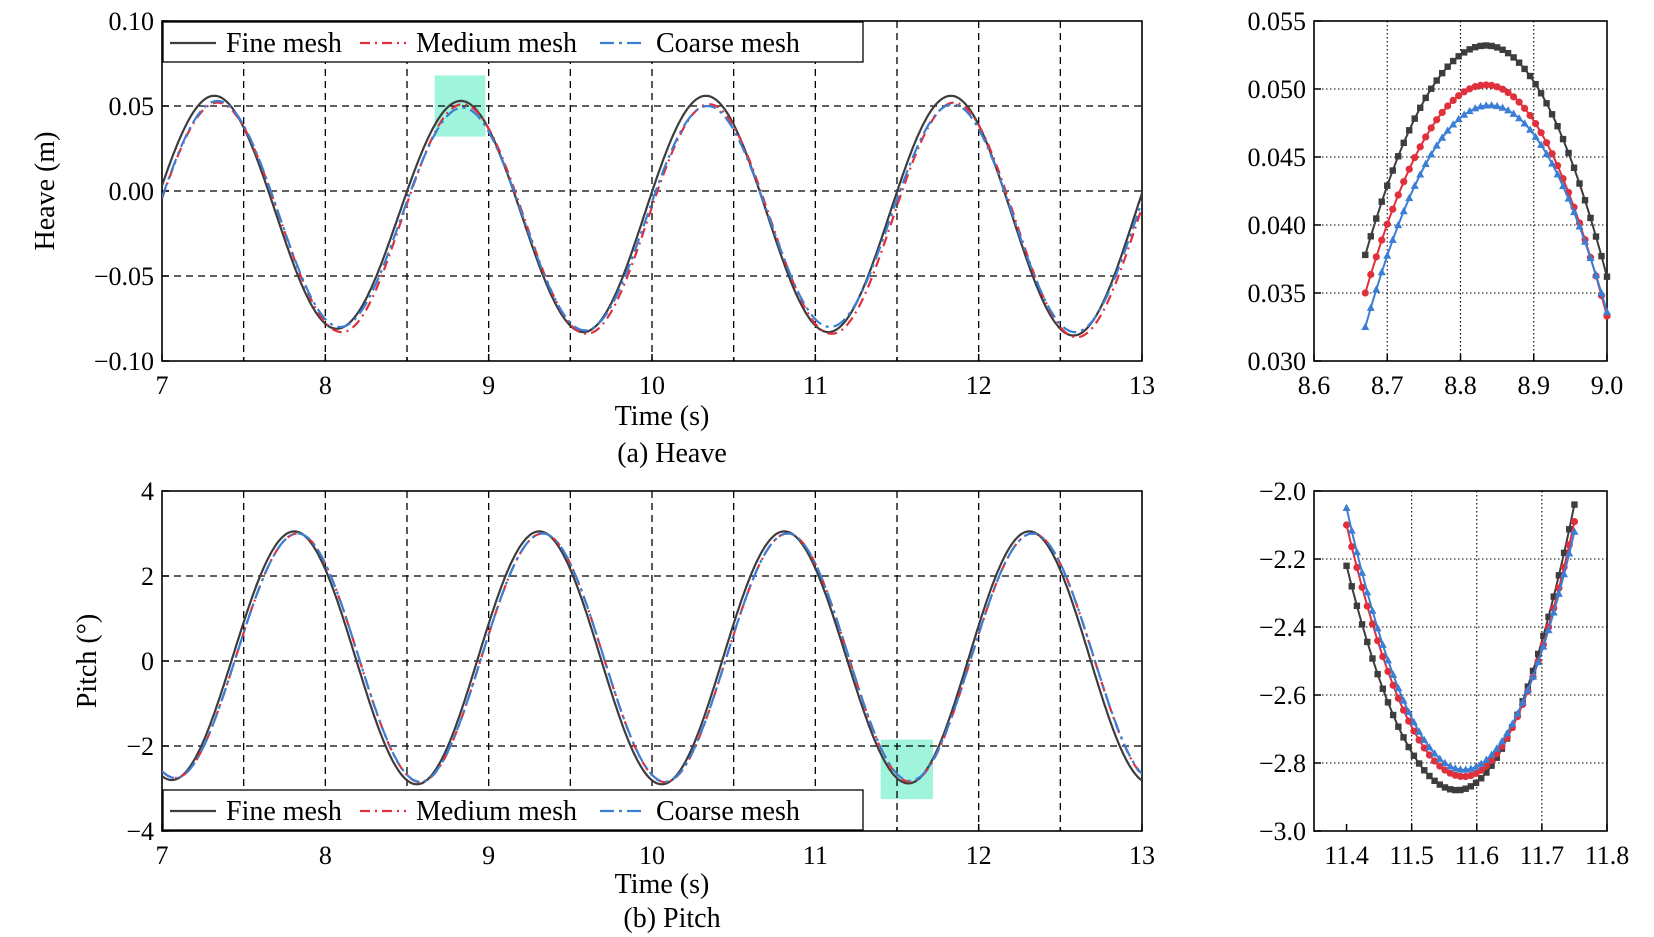 The width and height of the screenshot is (1654, 937). I want to click on x-tick-label: 12, so click(979, 385).